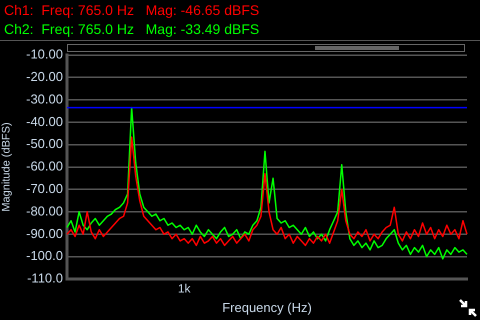 Image resolution: width=480 pixels, height=320 pixels. I want to click on y-tick-label: -60.00, so click(44, 166).